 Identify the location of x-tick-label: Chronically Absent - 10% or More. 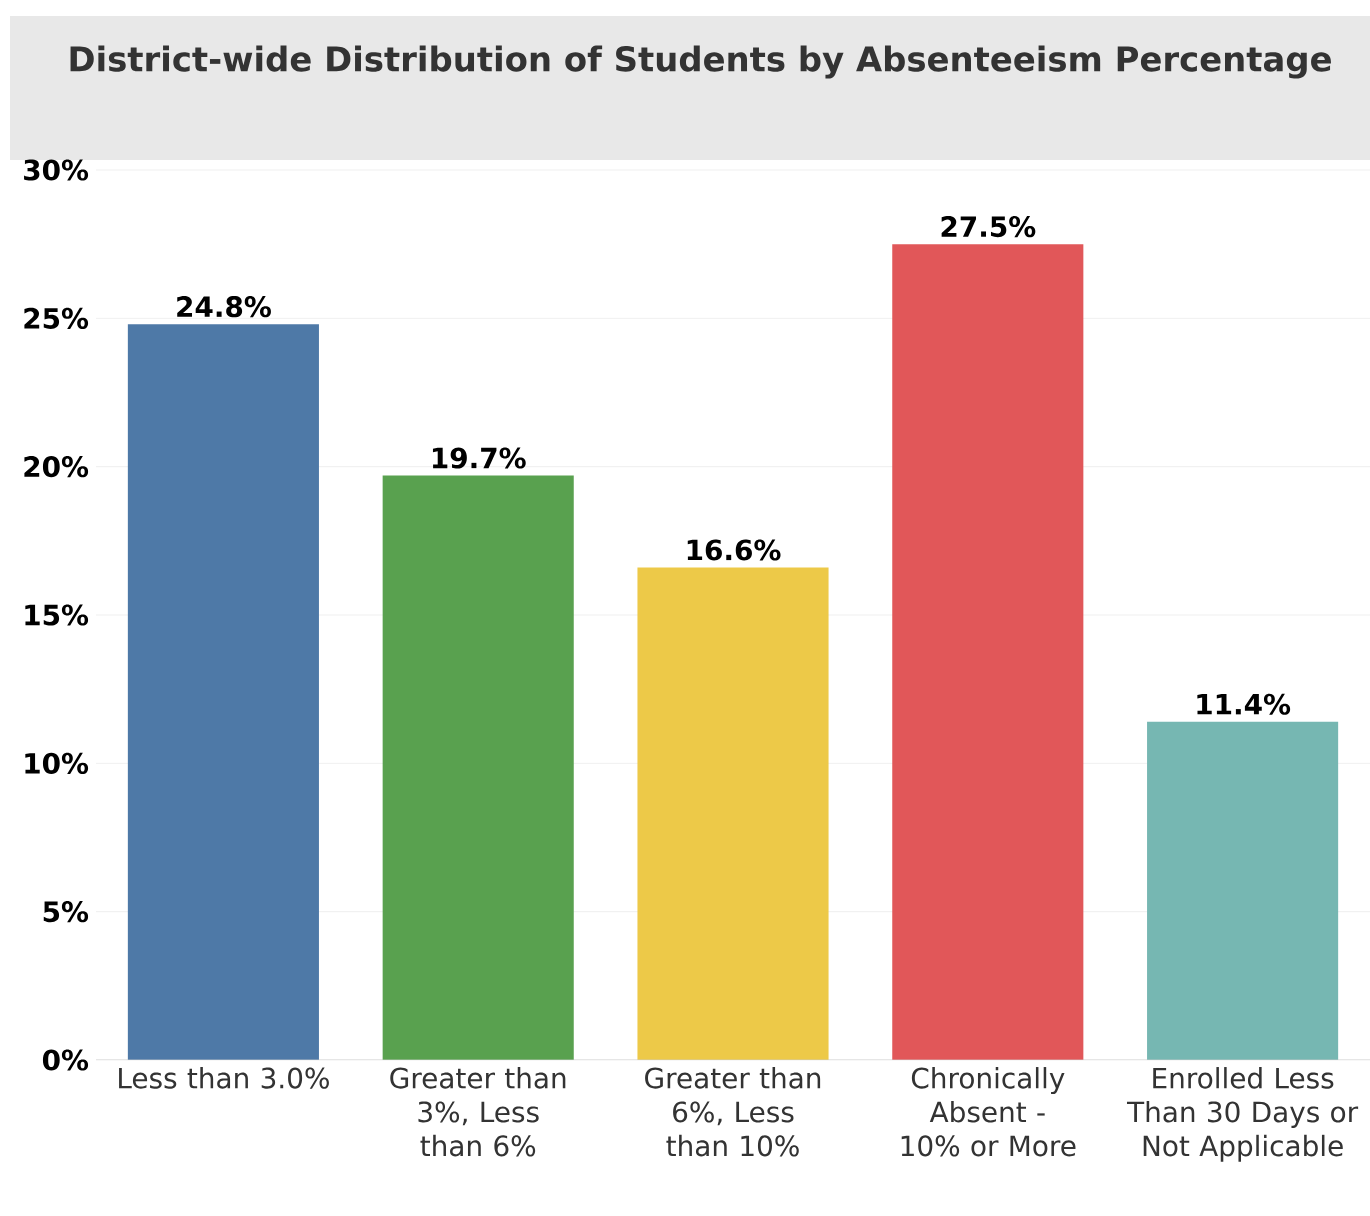
(988, 1112).